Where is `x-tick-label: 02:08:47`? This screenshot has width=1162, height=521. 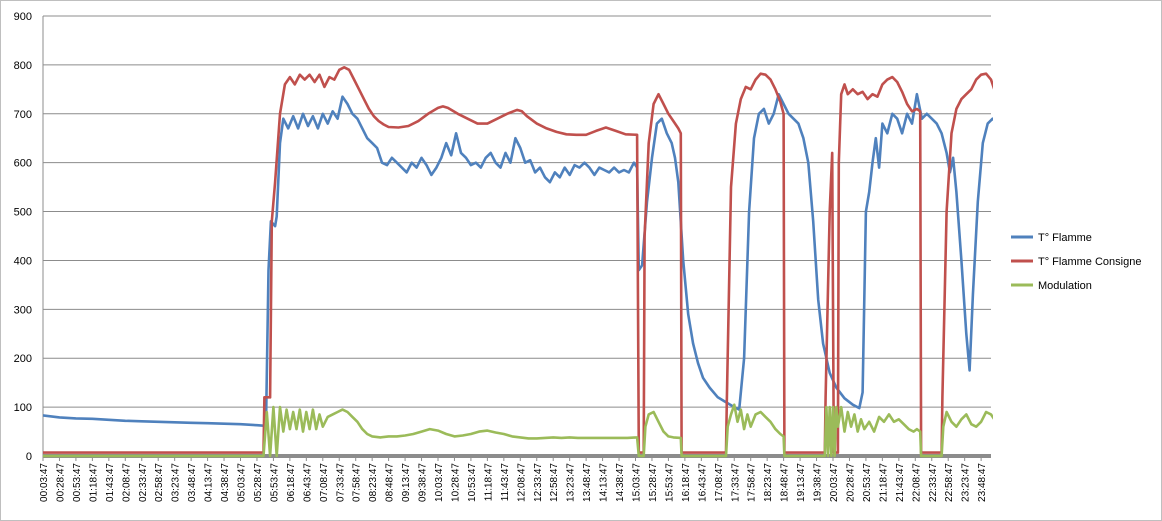
x-tick-label: 02:08:47 is located at coordinates (126, 482).